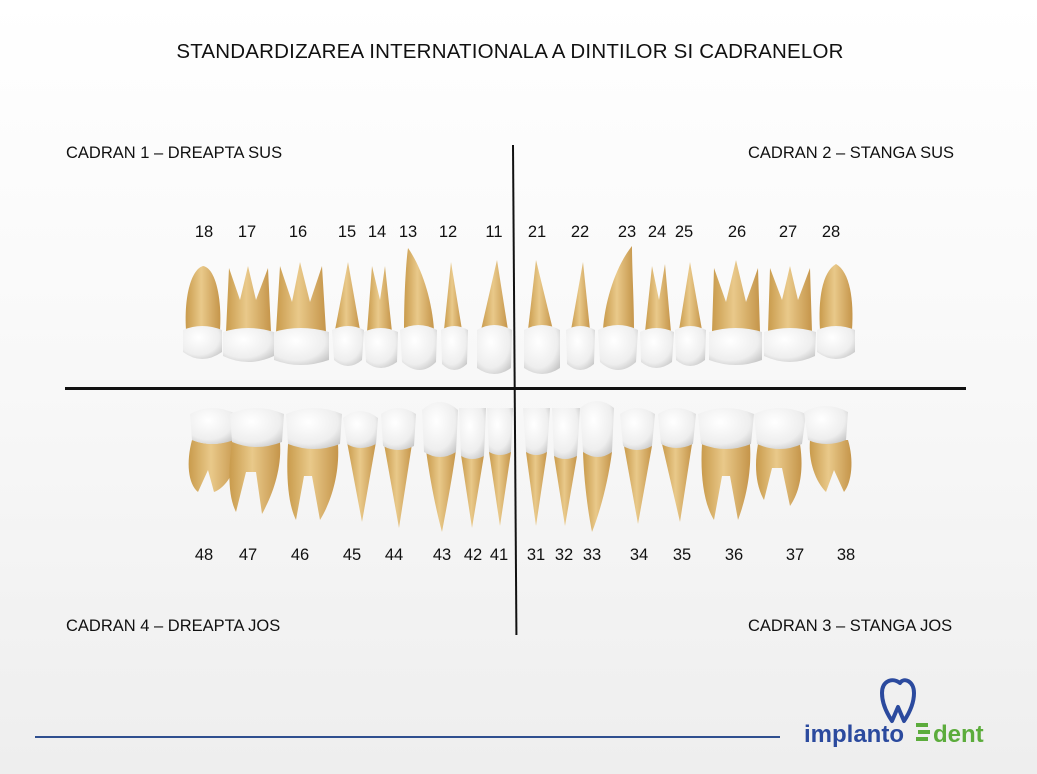 The width and height of the screenshot is (1037, 774). What do you see at coordinates (958, 735) in the screenshot?
I see `logo-text-dent: dent` at bounding box center [958, 735].